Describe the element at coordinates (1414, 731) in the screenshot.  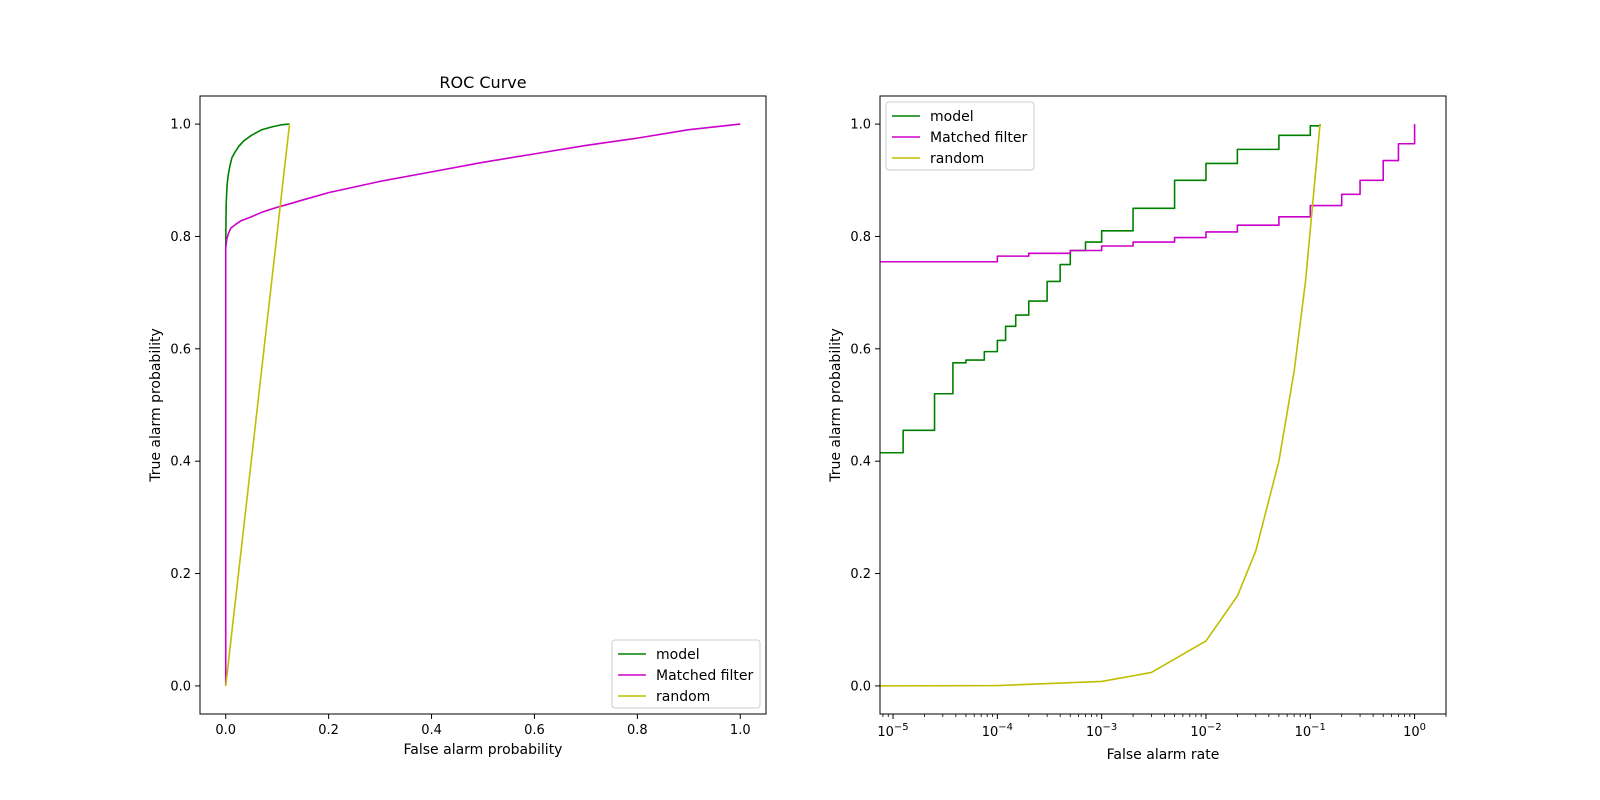
I see `x-tick-label: 10⁰` at that location.